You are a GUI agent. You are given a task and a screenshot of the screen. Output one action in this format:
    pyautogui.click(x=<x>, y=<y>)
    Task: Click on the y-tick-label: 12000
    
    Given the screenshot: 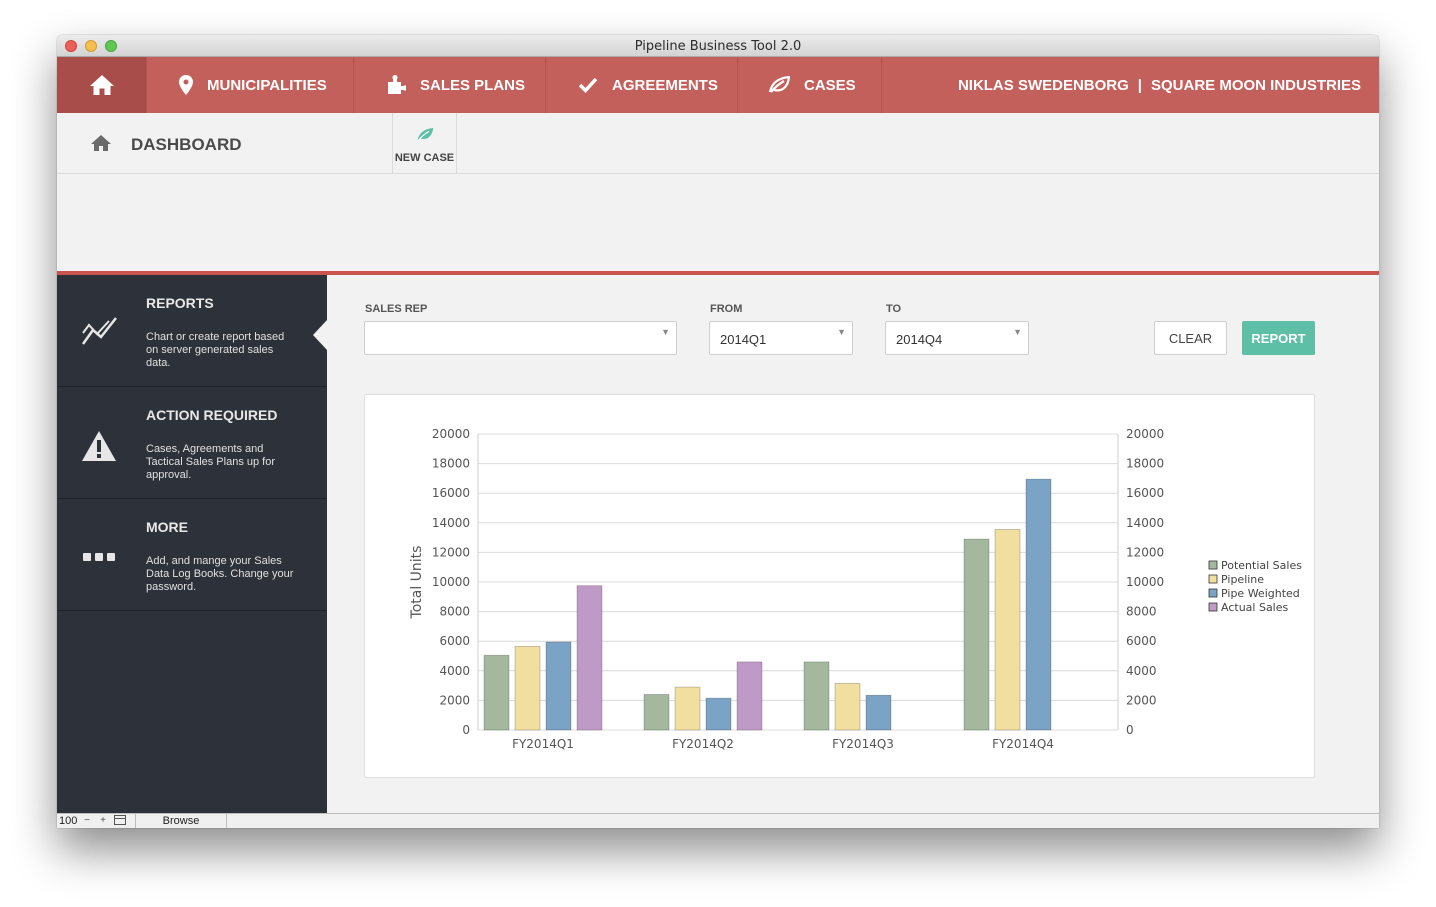 What is the action you would take?
    pyautogui.click(x=451, y=552)
    